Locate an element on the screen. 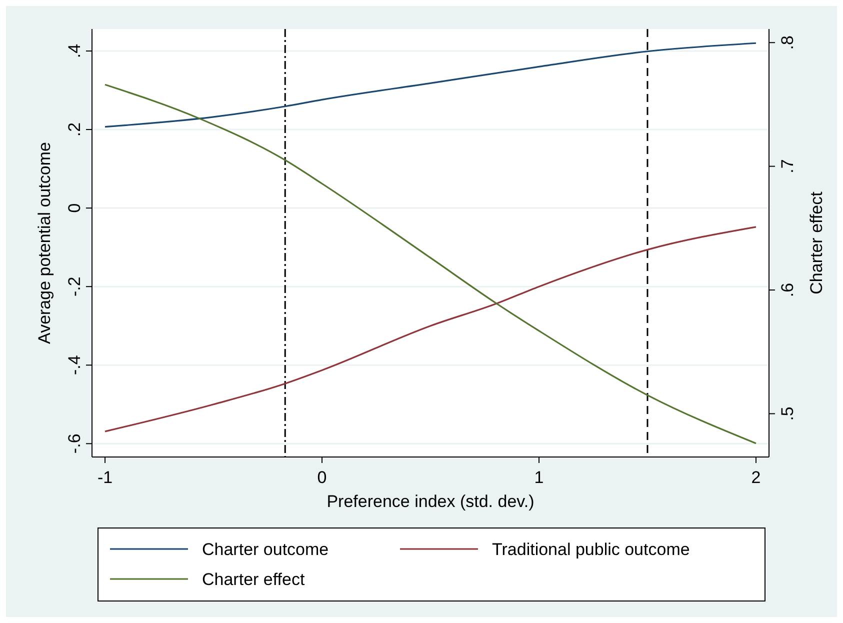 This screenshot has height=623, width=843. legend-label: Charter effect is located at coordinates (253, 579).